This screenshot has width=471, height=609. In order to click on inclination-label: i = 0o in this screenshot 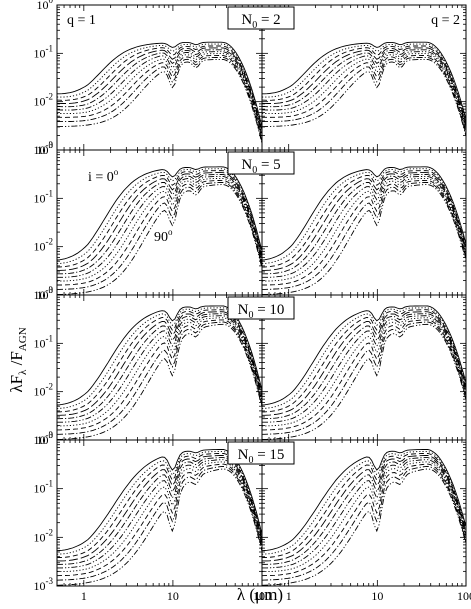, I will do `click(103, 176)`.